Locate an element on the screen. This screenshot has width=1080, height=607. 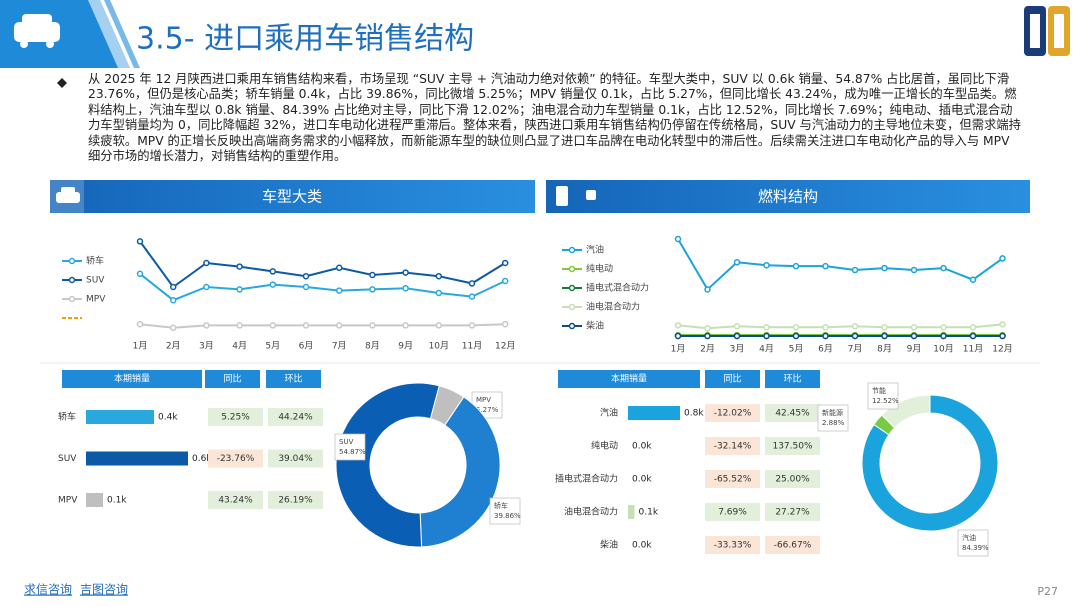
x-tick-label: 3月 is located at coordinates (206, 346).